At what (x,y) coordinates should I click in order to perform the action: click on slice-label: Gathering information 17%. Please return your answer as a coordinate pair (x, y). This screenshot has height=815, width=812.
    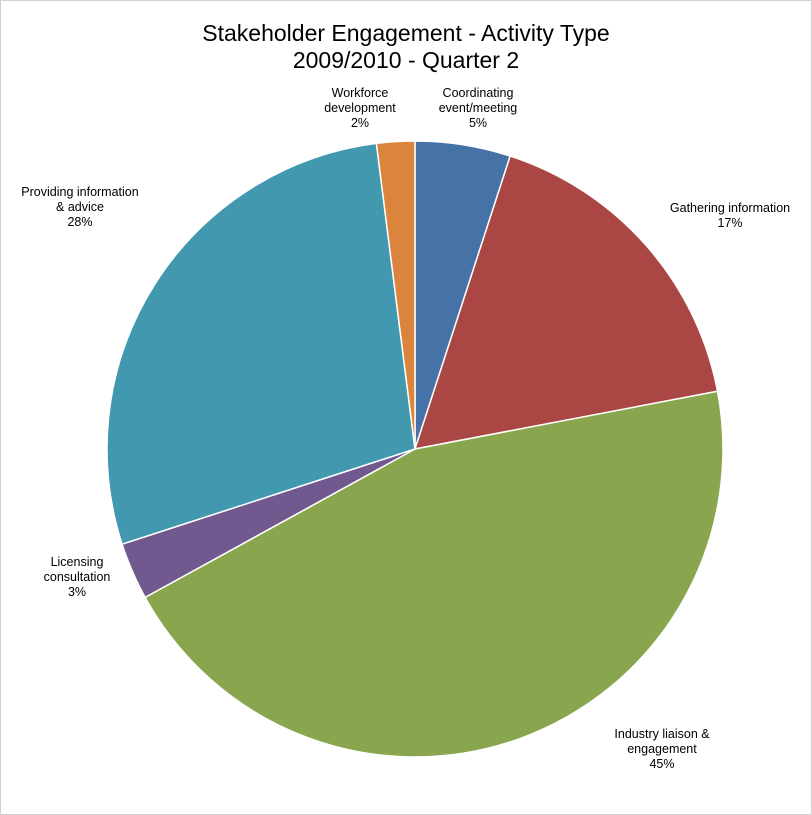
    Looking at the image, I should click on (730, 215).